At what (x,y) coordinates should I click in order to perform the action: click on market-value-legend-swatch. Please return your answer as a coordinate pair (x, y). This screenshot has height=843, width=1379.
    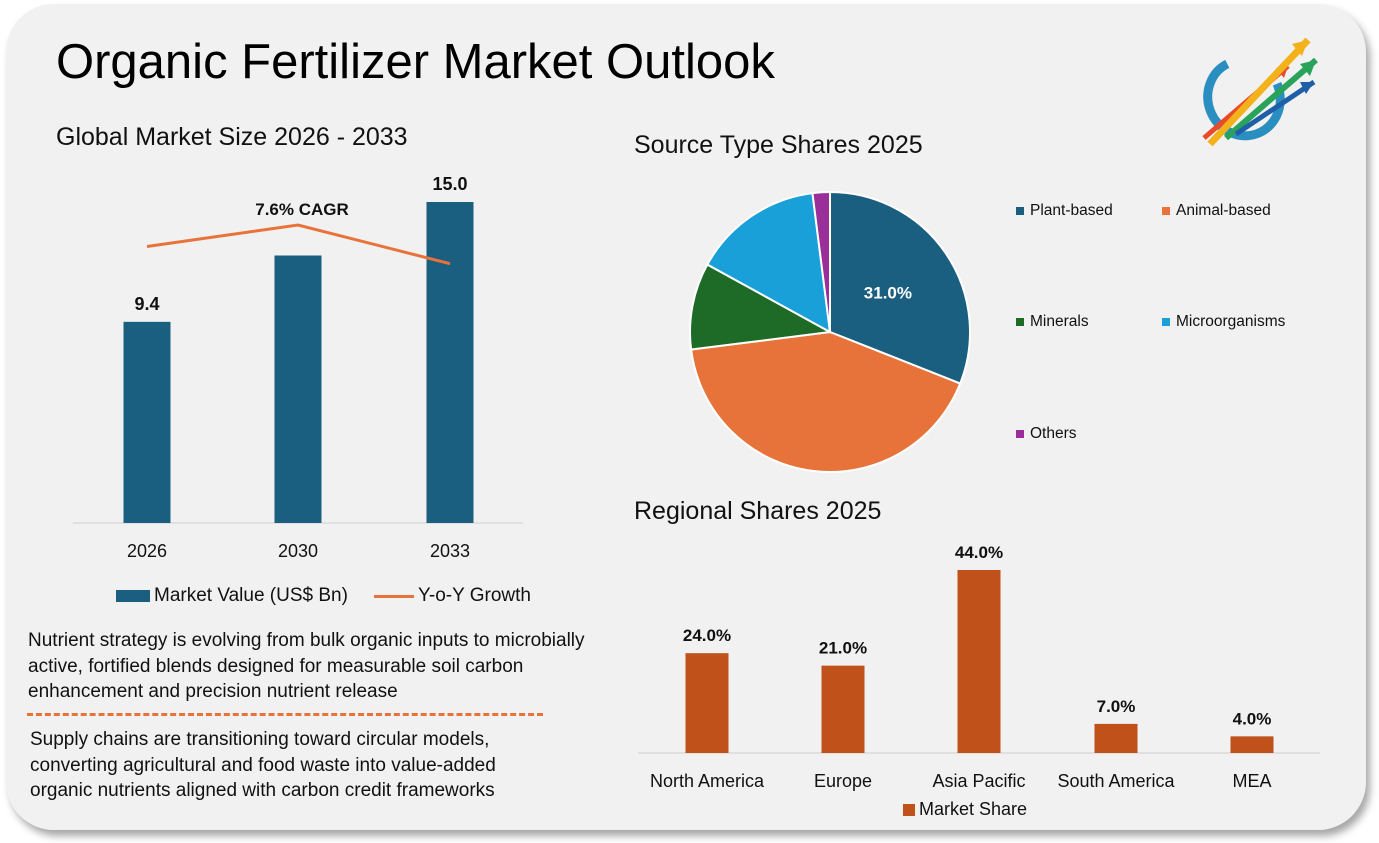
    Looking at the image, I should click on (133, 596).